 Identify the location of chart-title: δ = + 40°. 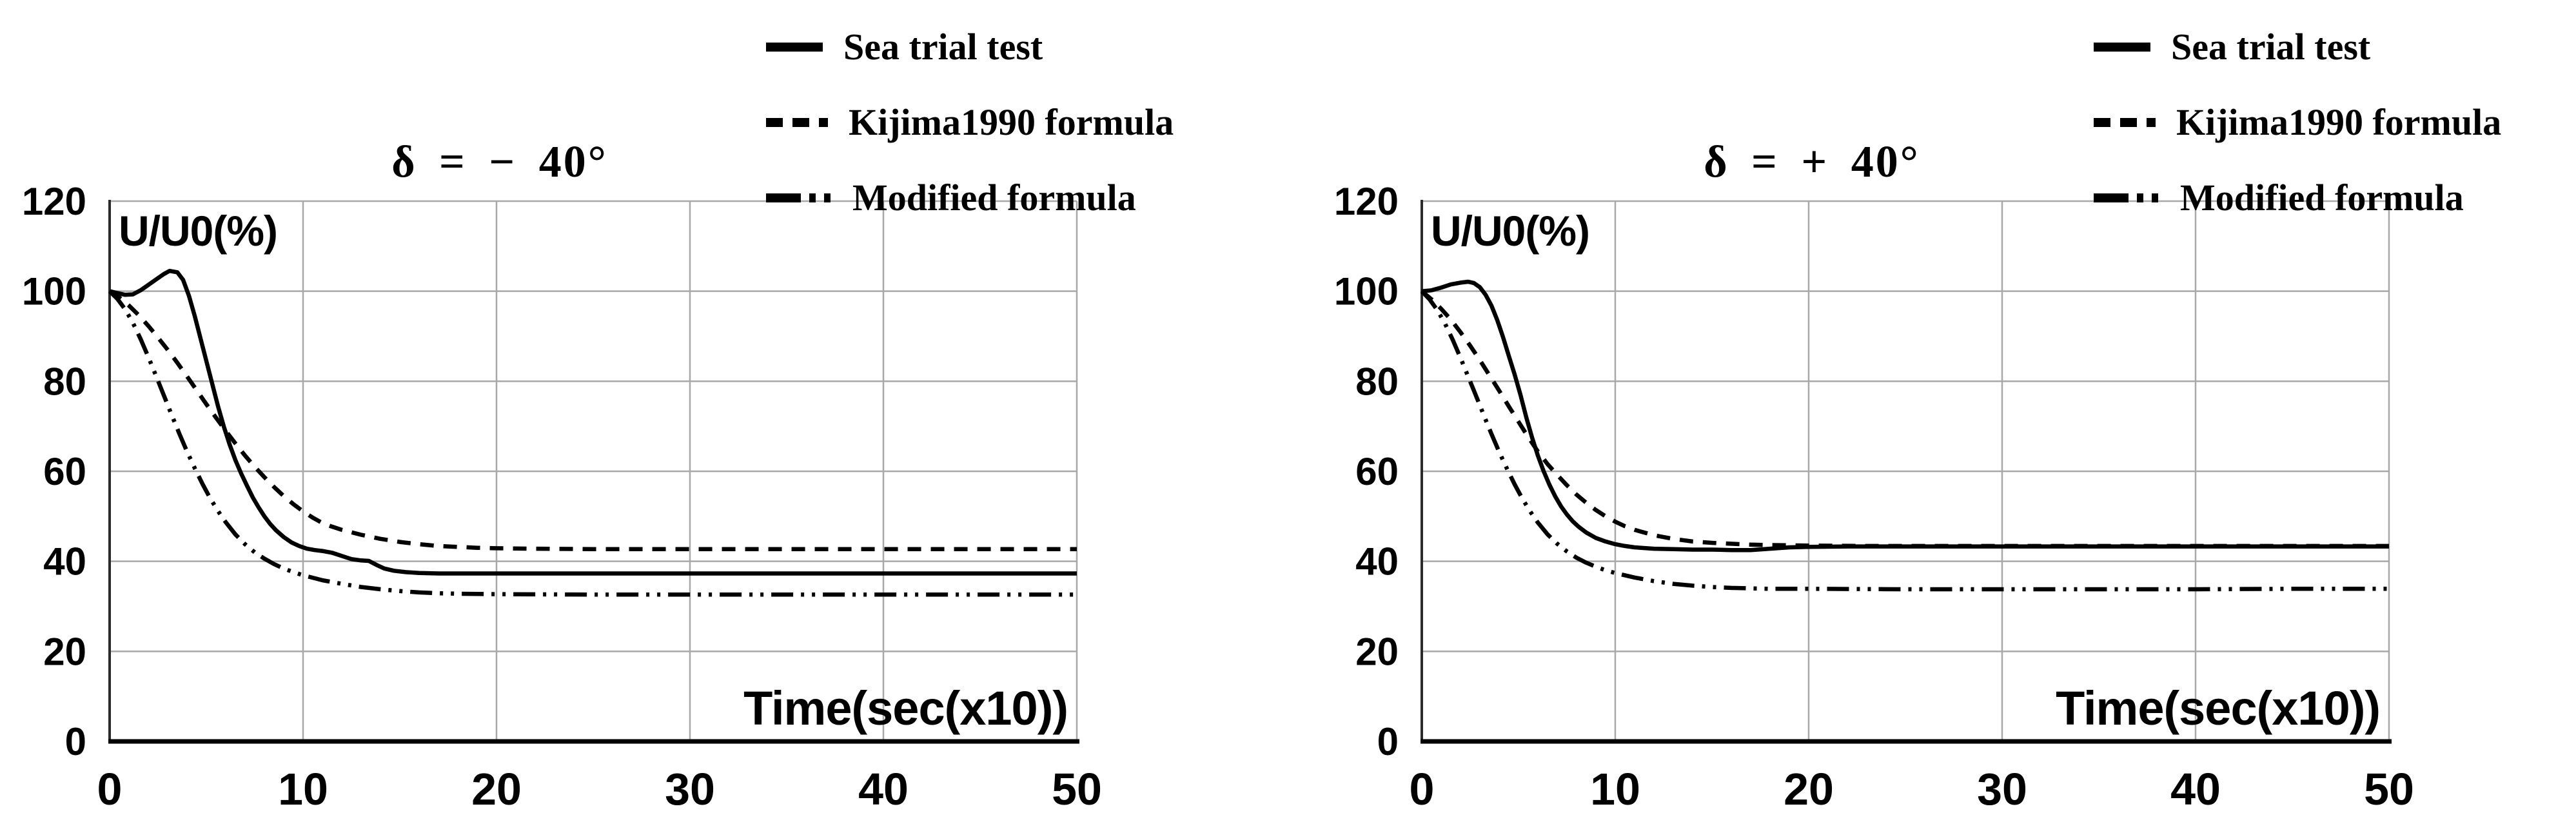
(1812, 162).